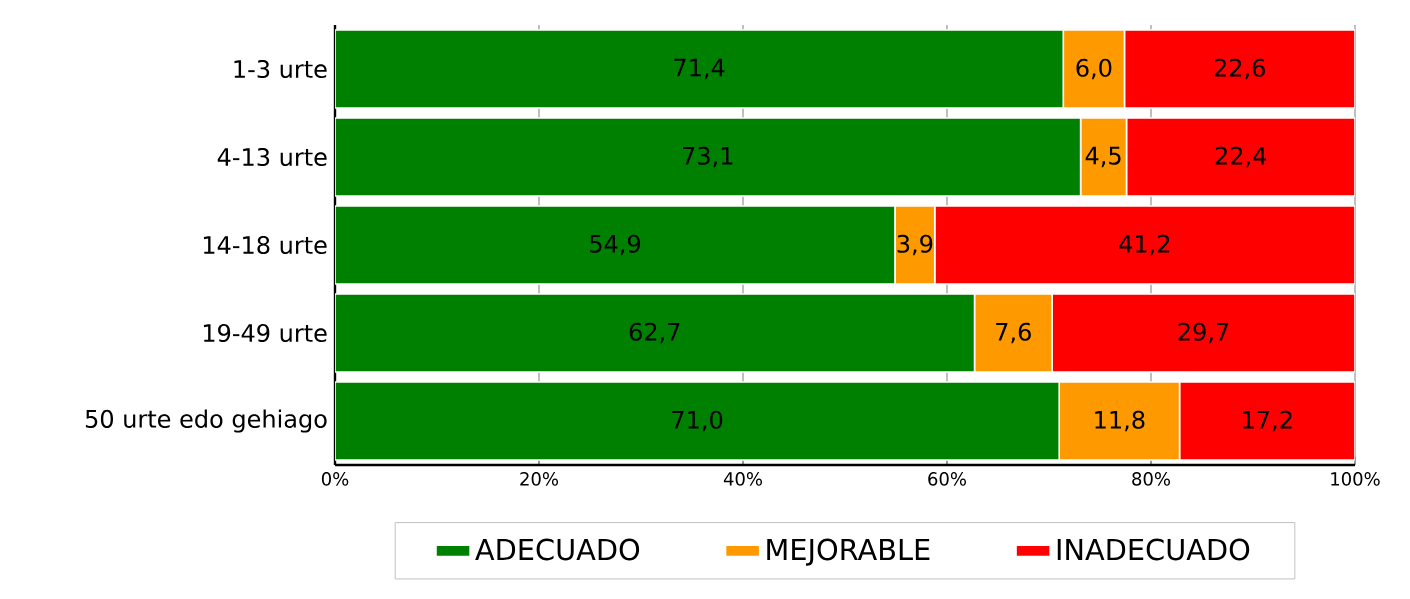  What do you see at coordinates (1151, 479) in the screenshot?
I see `x-tick-label: 80%` at bounding box center [1151, 479].